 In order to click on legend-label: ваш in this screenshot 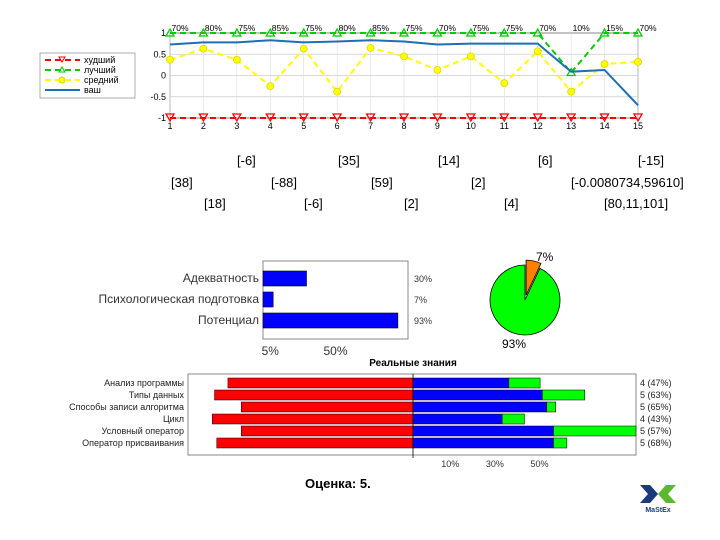, I will do `click(92, 90)`.